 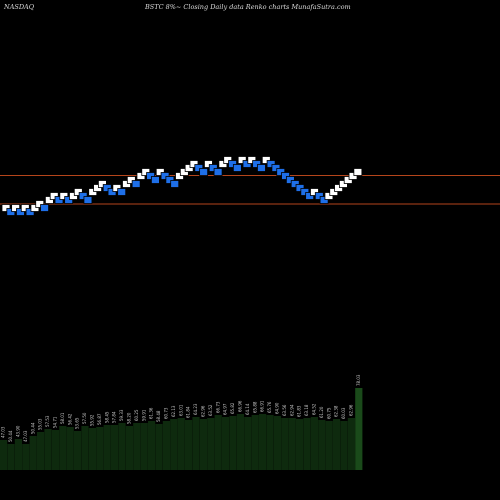 What do you see at coordinates (247, 409) in the screenshot?
I see `volume-label: 64.14` at bounding box center [247, 409].